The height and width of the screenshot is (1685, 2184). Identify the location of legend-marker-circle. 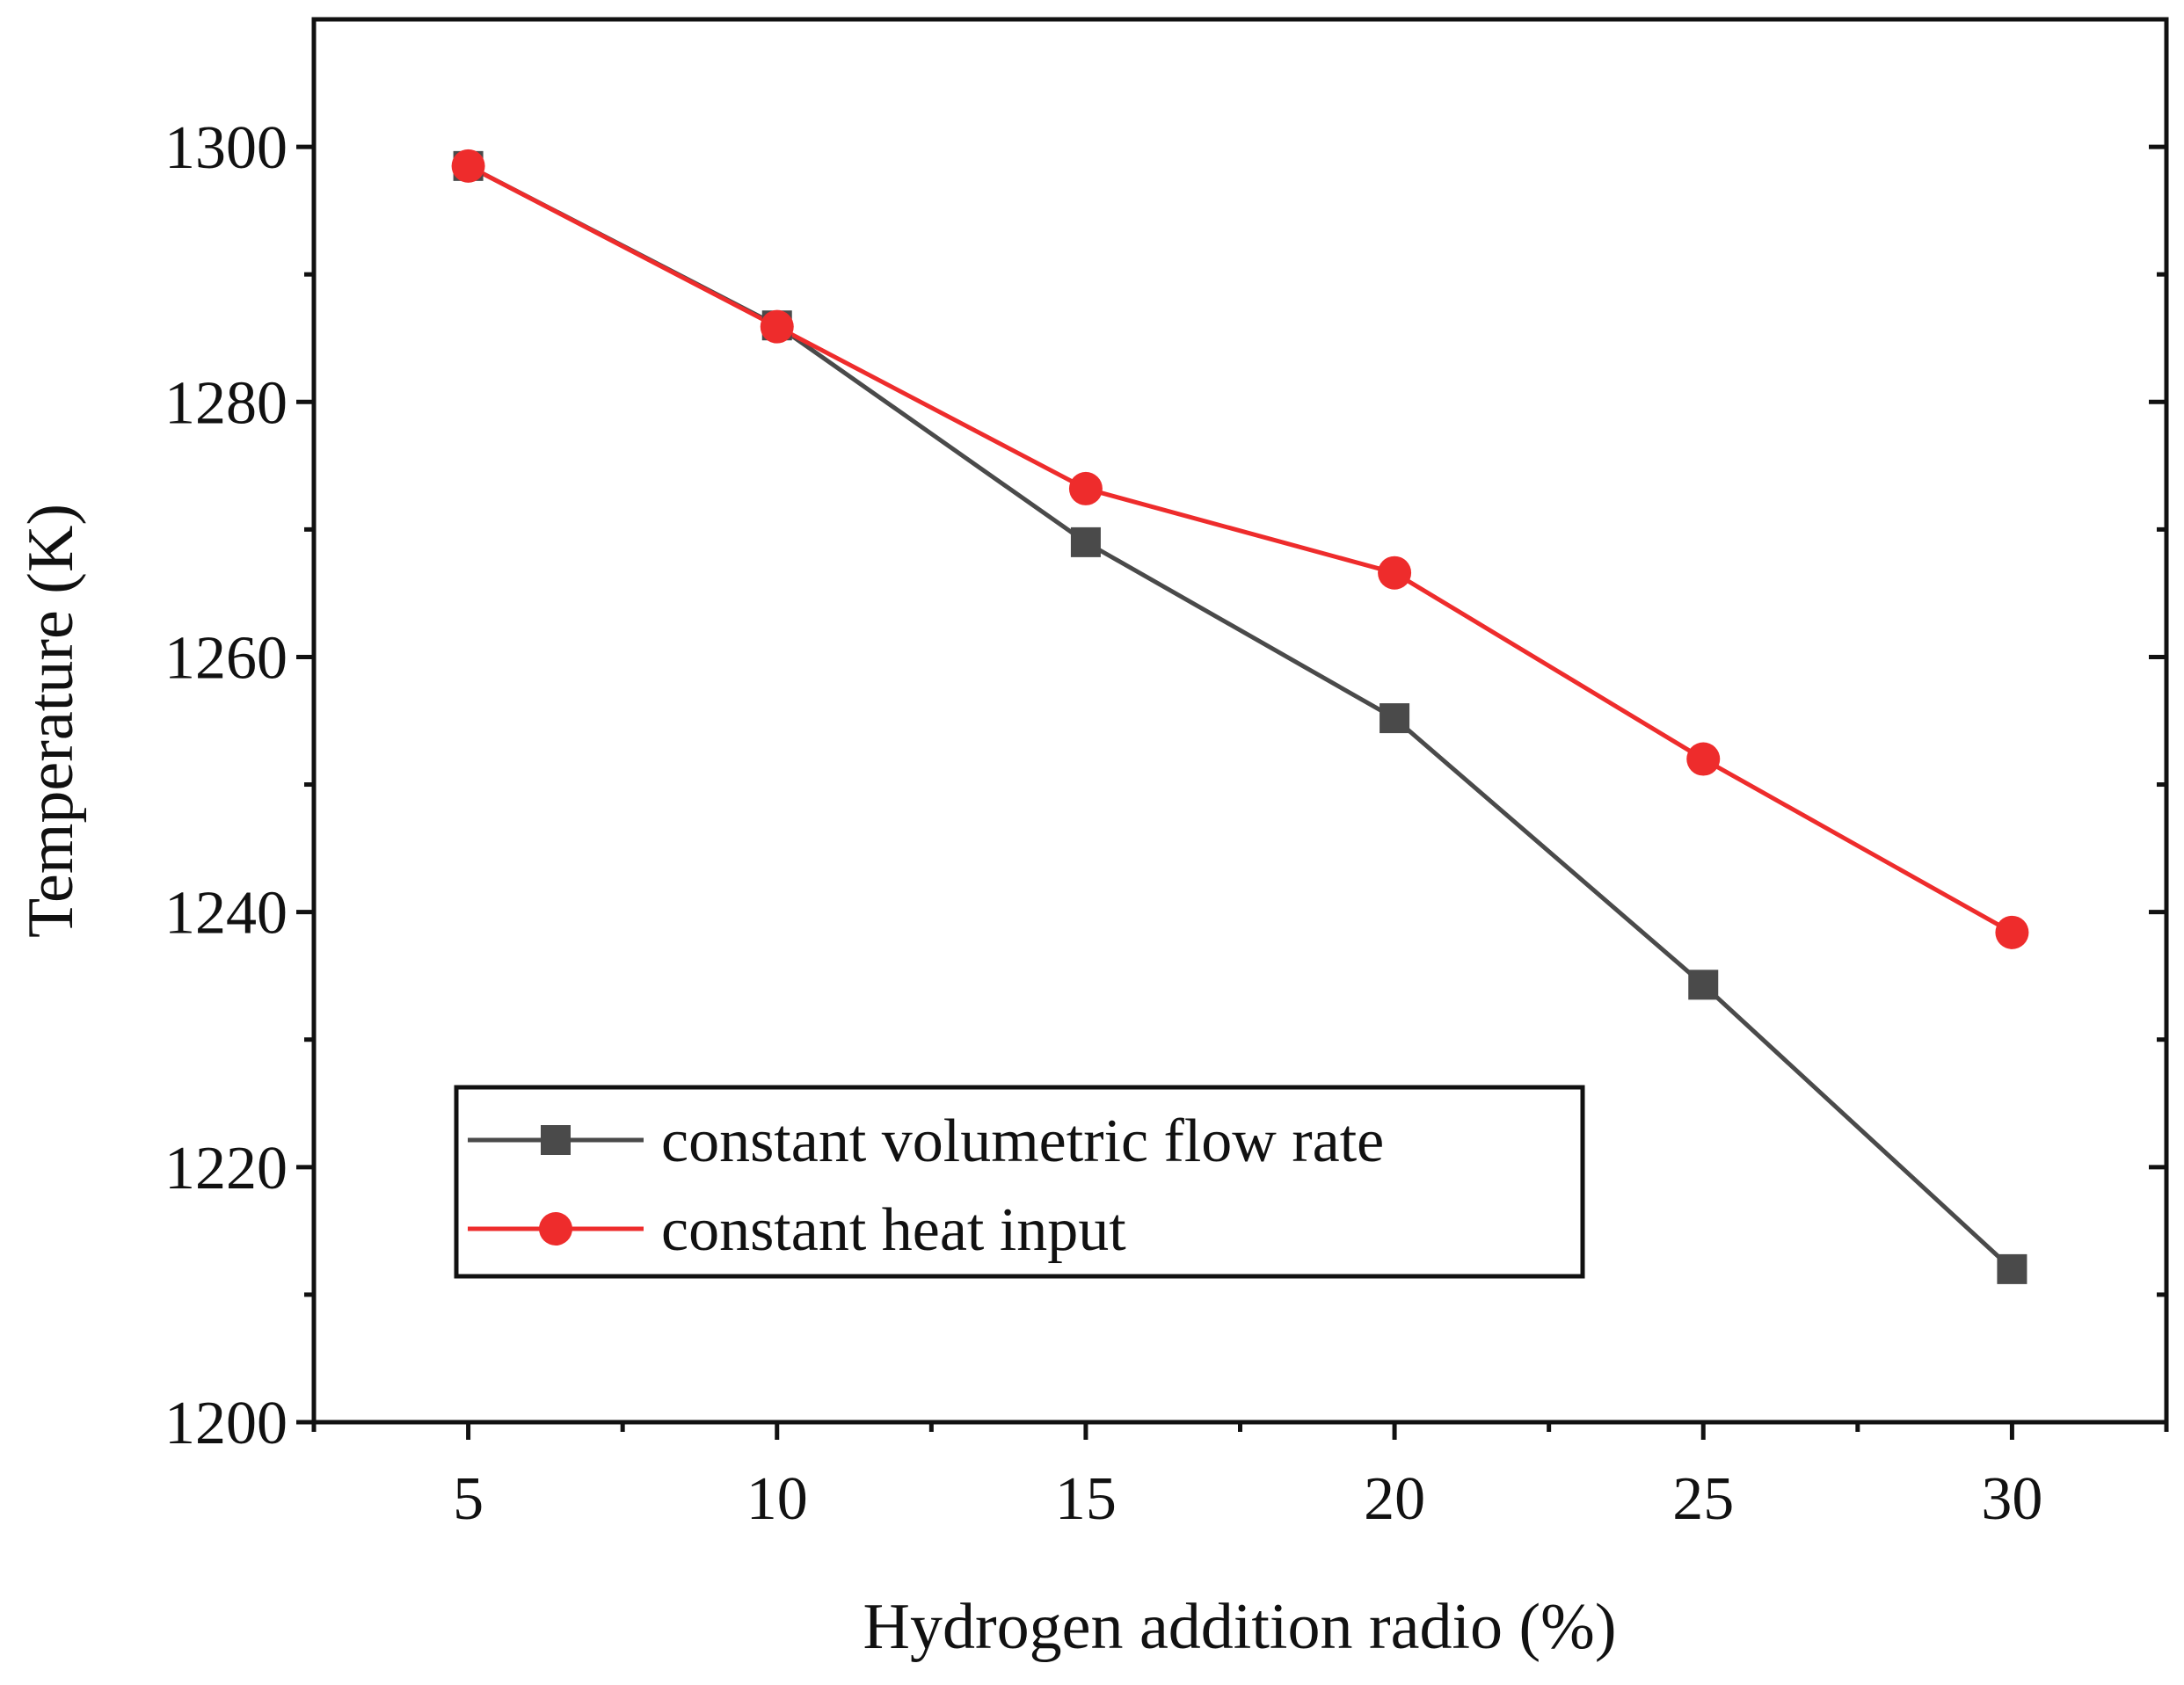
(555, 1229).